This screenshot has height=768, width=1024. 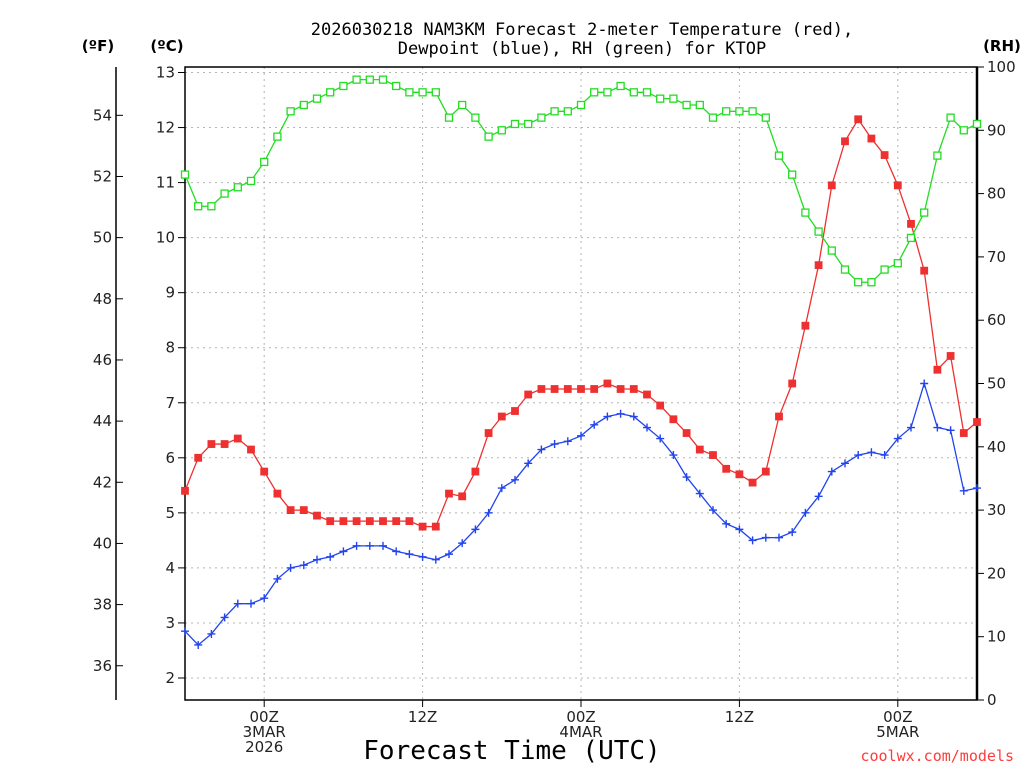 What do you see at coordinates (996, 573) in the screenshot?
I see `rh-tick-label: 20` at bounding box center [996, 573].